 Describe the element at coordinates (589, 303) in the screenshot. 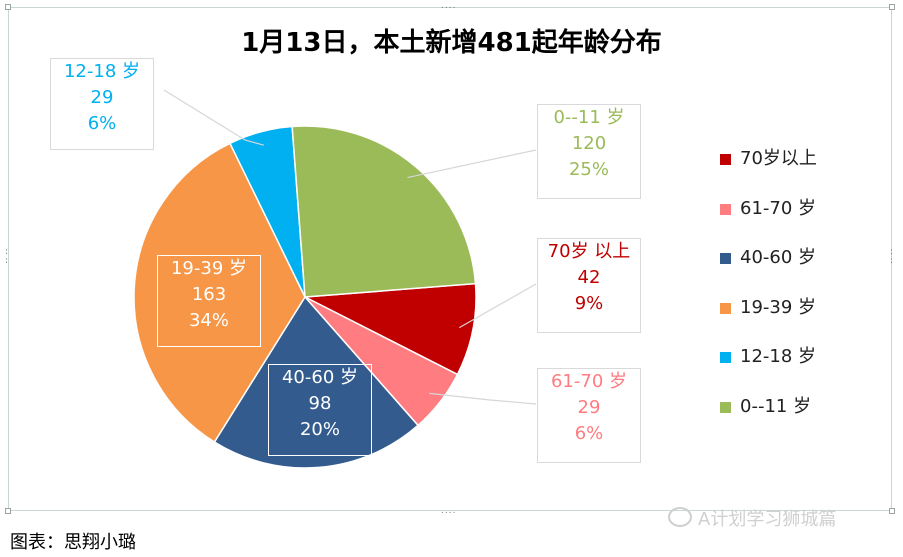

I see `data-label-percent: 9%` at that location.